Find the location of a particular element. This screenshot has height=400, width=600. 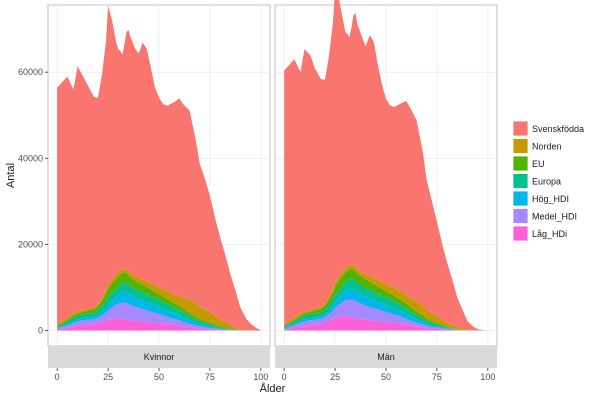

legend-label-l-g-hdi: Låg_HDi is located at coordinates (549, 234).